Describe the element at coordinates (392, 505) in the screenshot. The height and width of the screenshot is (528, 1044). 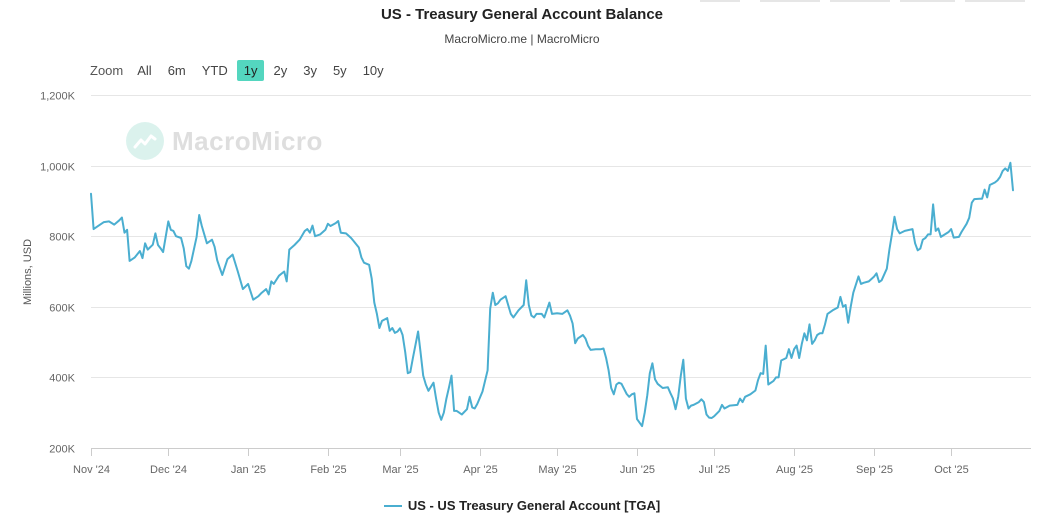
I see `legend-swatch` at that location.